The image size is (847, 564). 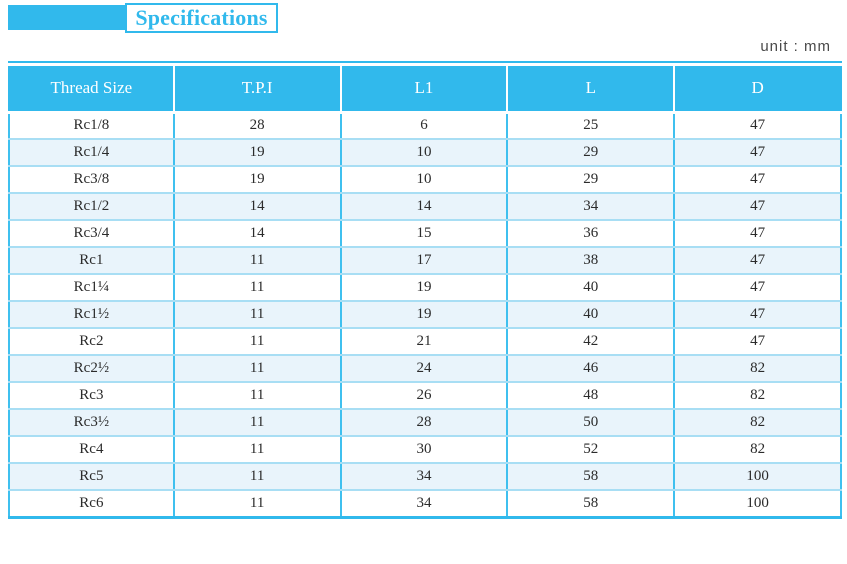 I want to click on table-row: Rc1 11 17 38 47, so click(x=425, y=260).